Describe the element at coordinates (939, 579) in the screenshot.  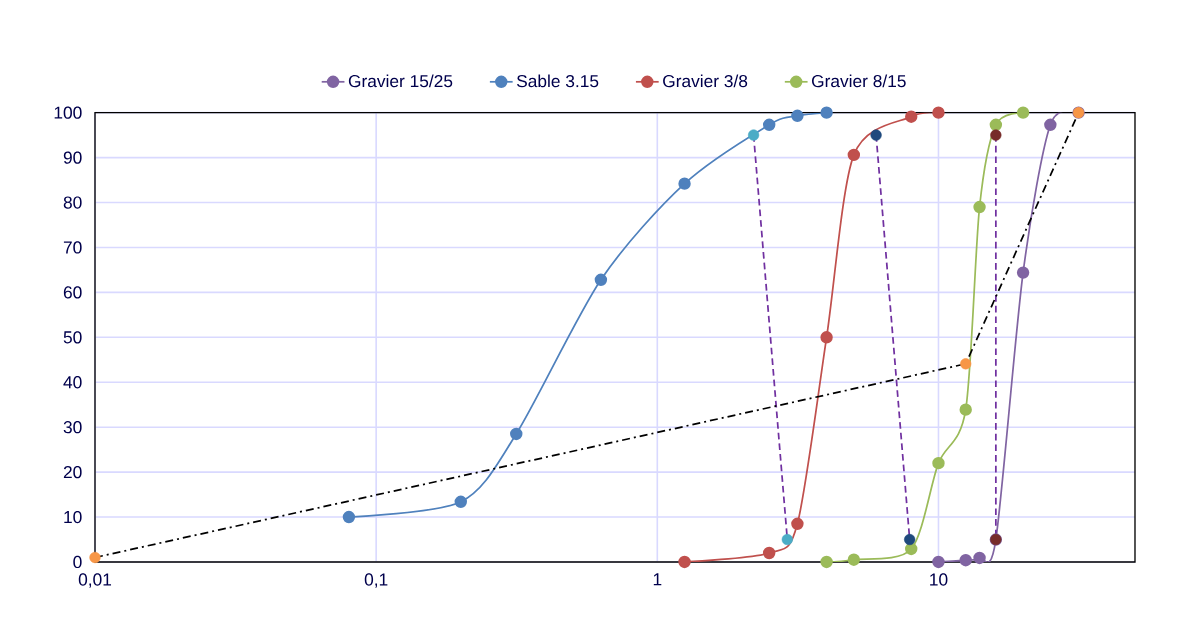
I see `x-tick-label: 10` at that location.